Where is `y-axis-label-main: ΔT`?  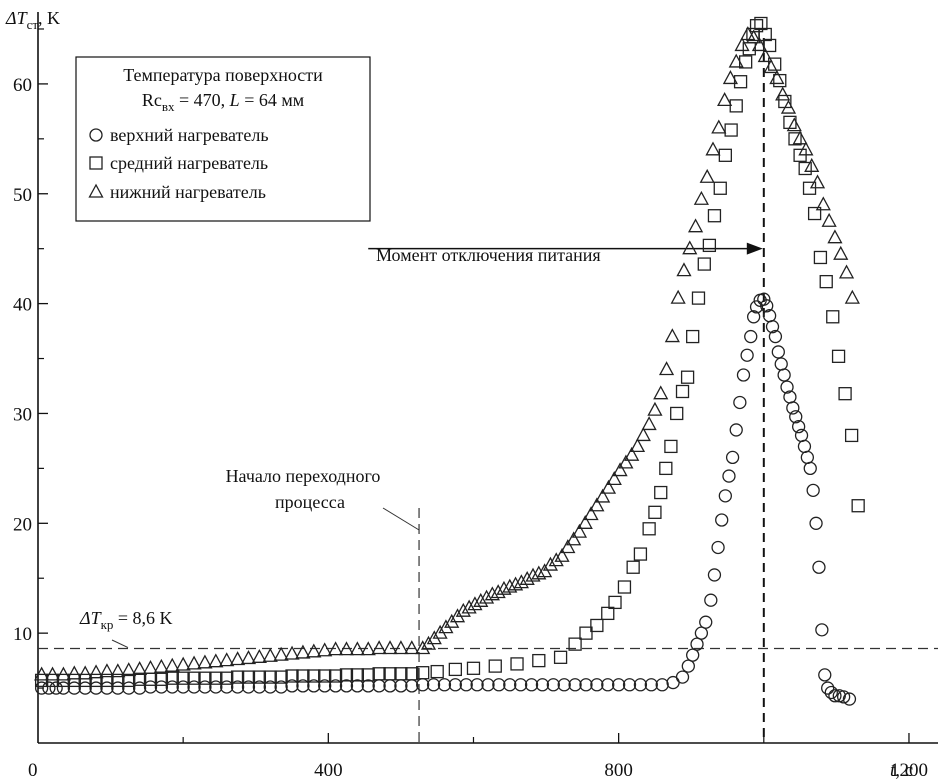 y-axis-label-main: ΔT is located at coordinates (17, 18).